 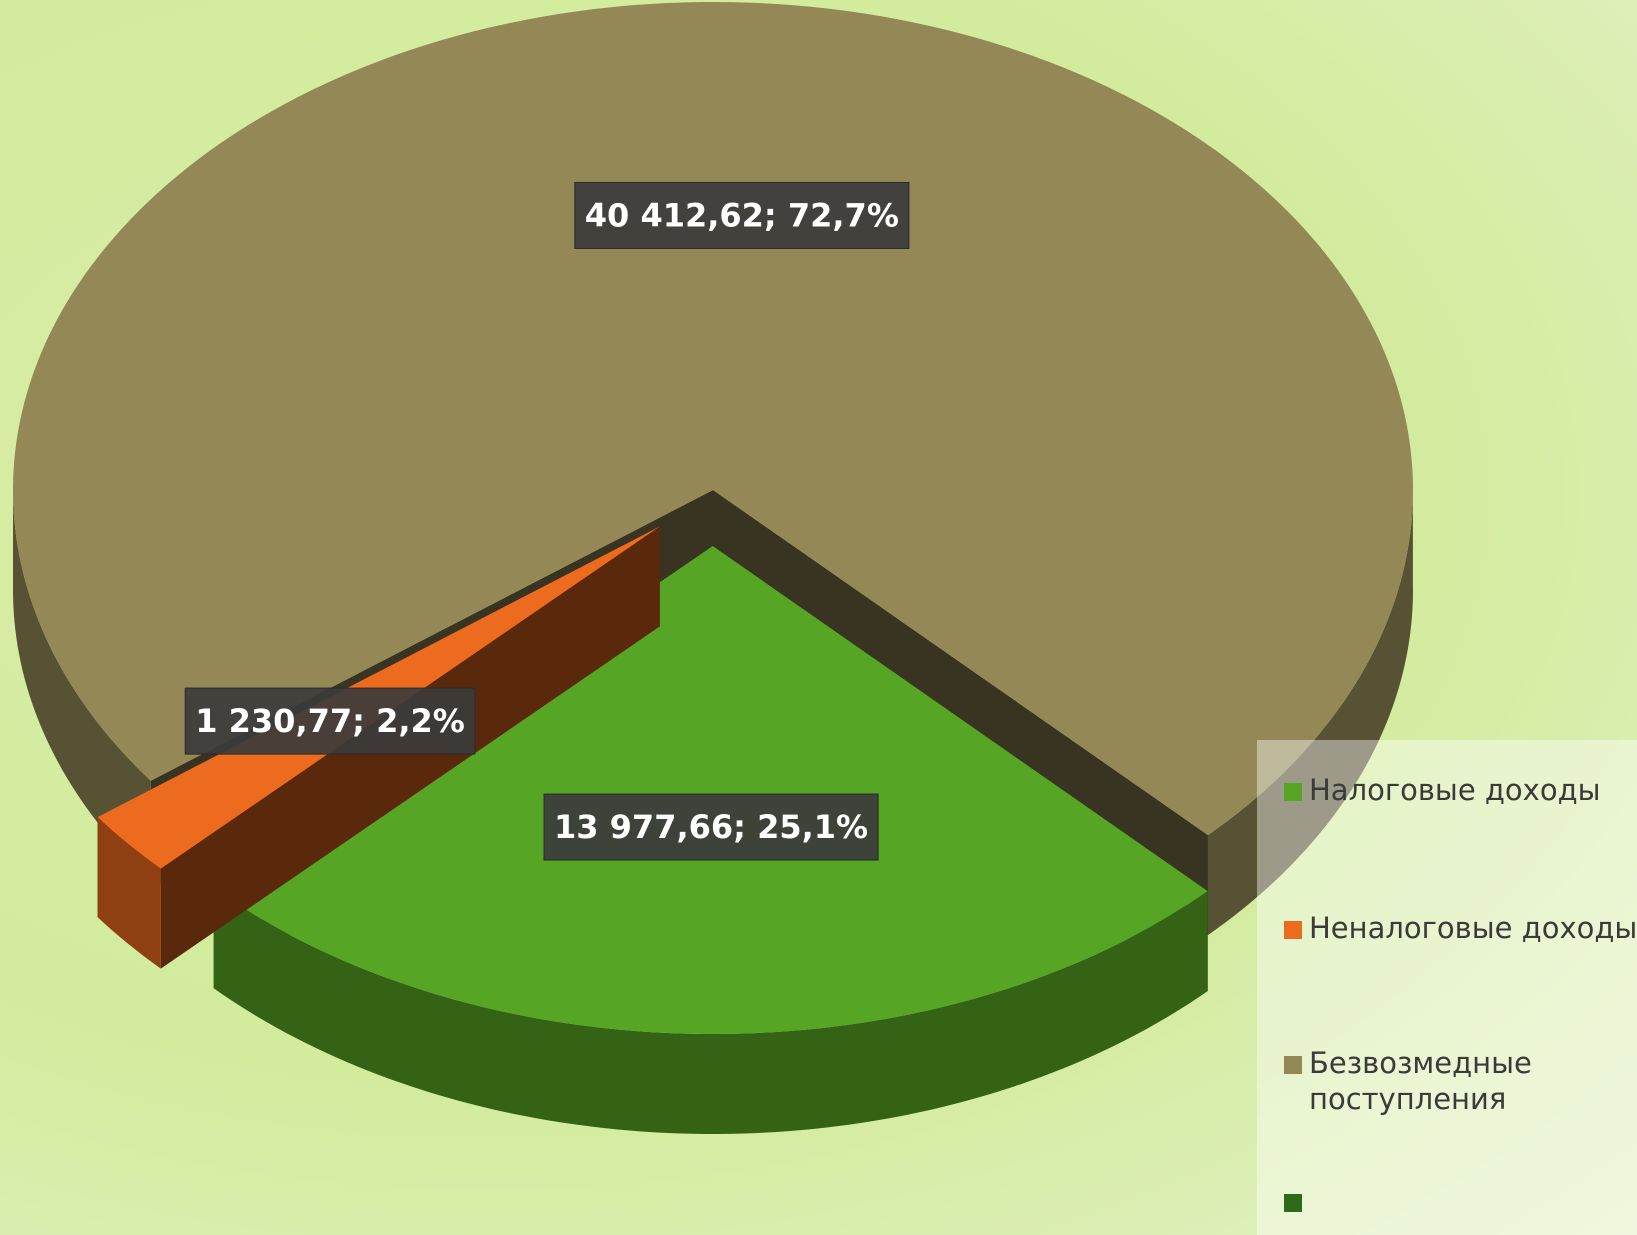 What do you see at coordinates (1420, 1063) in the screenshot?
I see `legend-label-line: Безвозмедные` at bounding box center [1420, 1063].